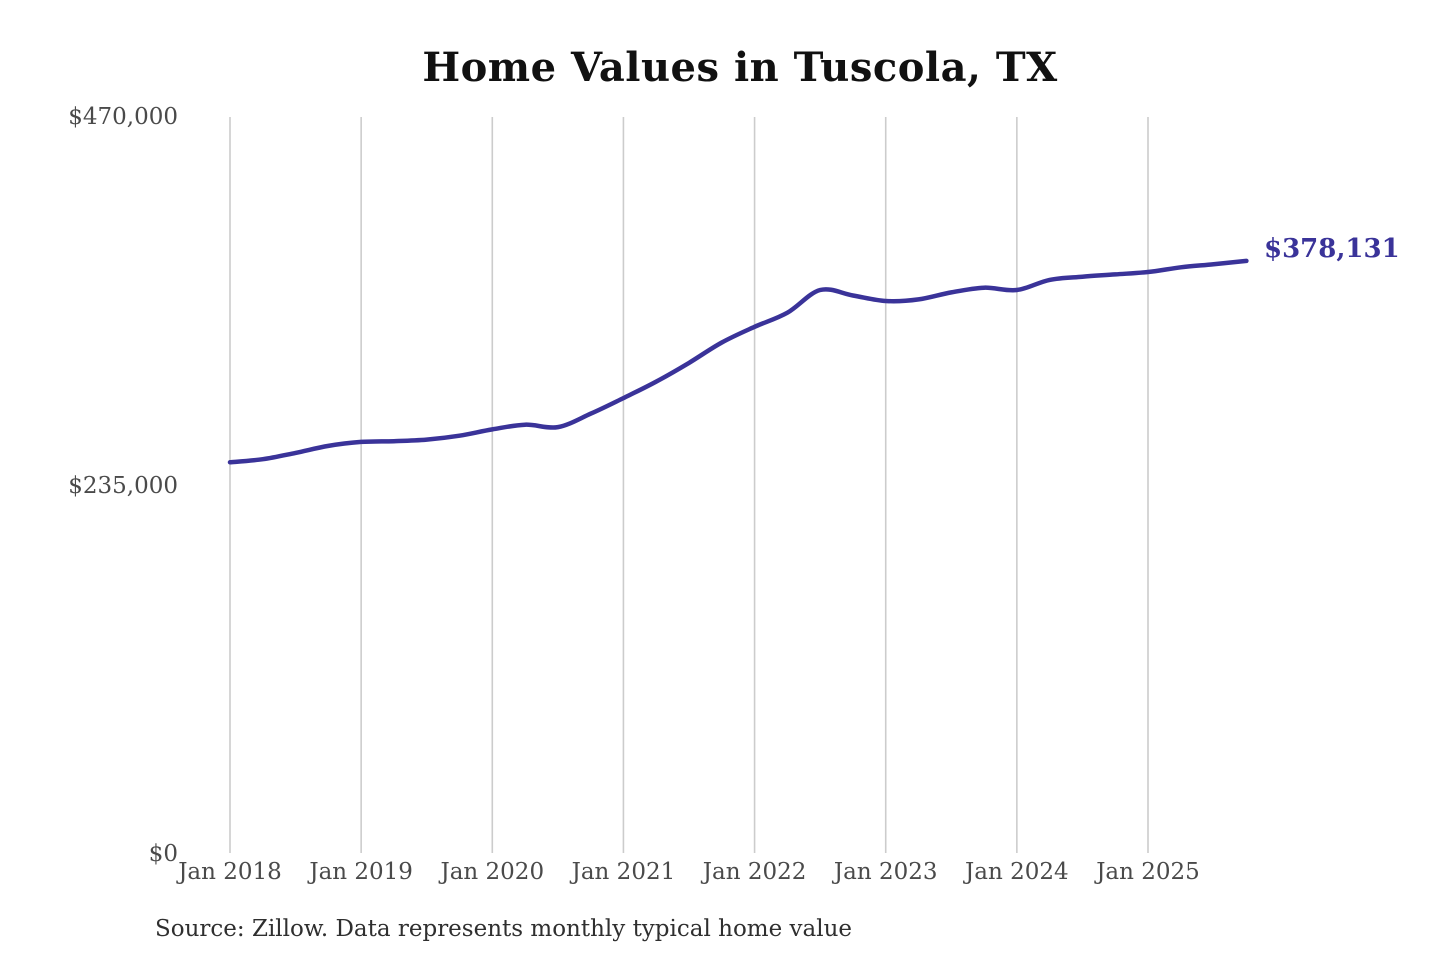  Describe the element at coordinates (1147, 872) in the screenshot. I see `x-tick-label-jan-2025: Jan 2025` at that location.